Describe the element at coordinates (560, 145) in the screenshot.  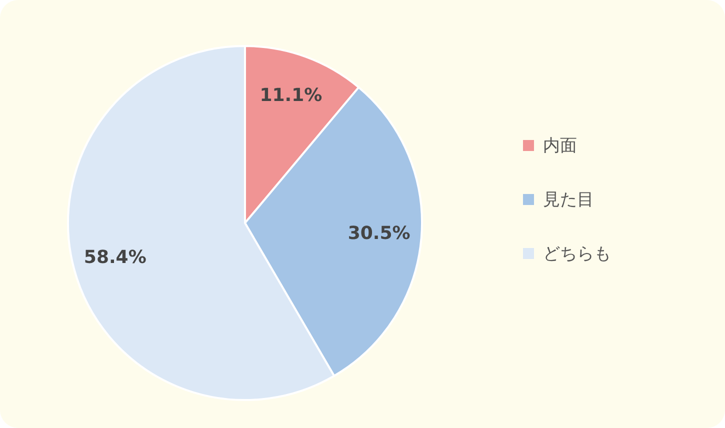
I see `legend-label: 内面` at that location.